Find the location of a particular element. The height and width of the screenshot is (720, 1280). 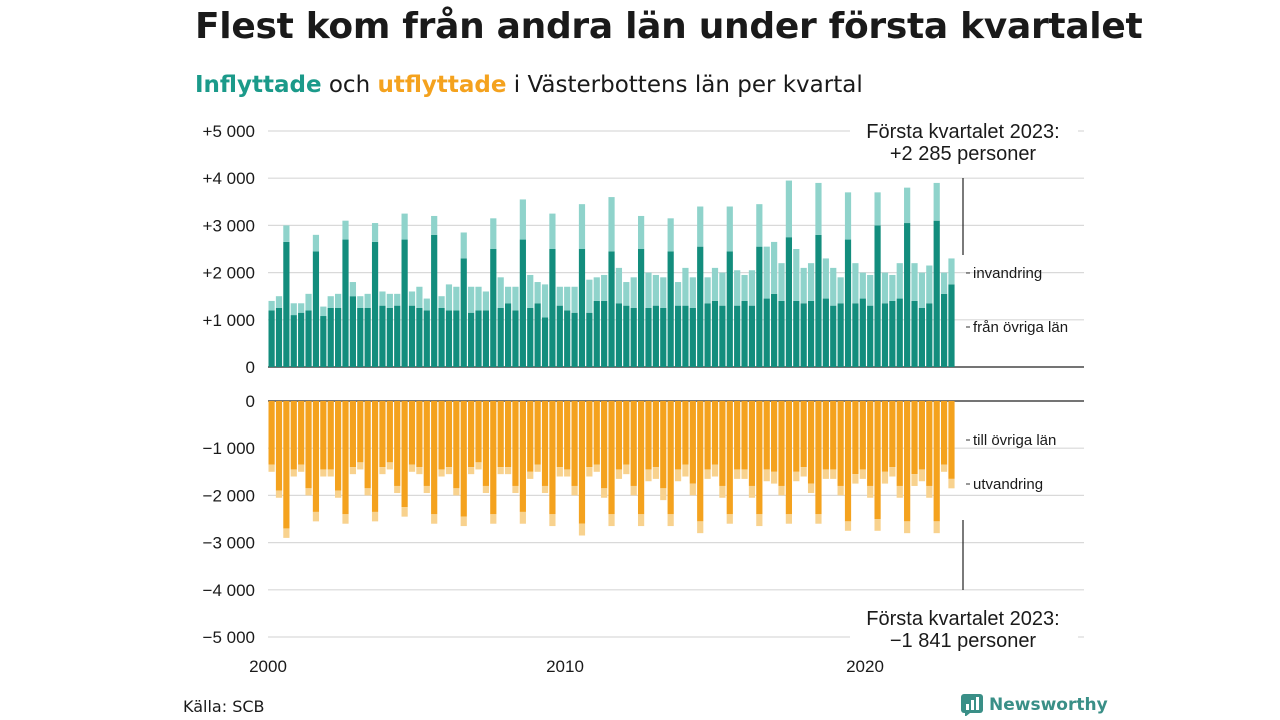

brand-logo: Newsworthy is located at coordinates (1034, 705).